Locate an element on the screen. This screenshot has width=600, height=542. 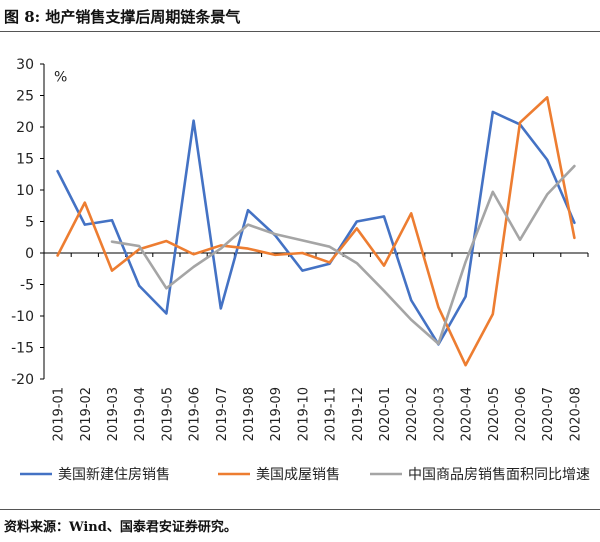
legend-item: 中国商品房销售面积同比增速 is located at coordinates (480, 475).